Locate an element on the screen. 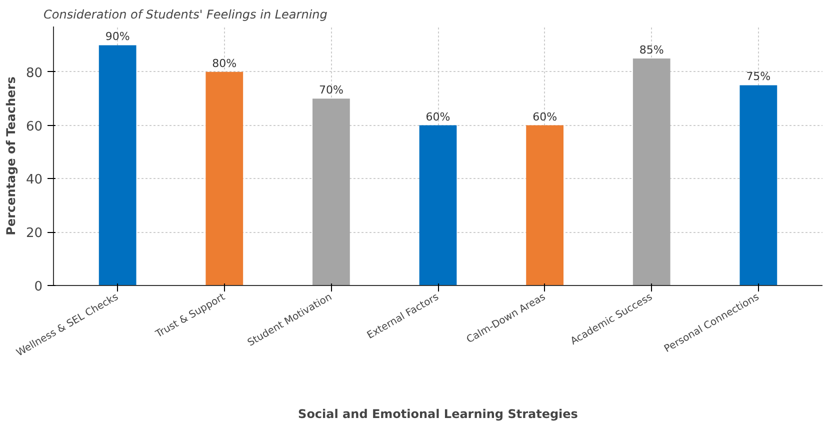  y-axis-title: Percentage of Teachers is located at coordinates (11, 156).